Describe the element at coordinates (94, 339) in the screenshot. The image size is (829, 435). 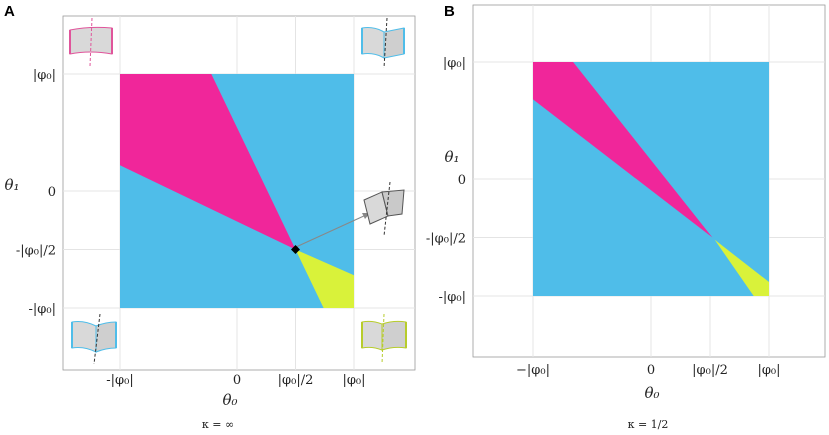
I see `inset-bottom-left` at that location.